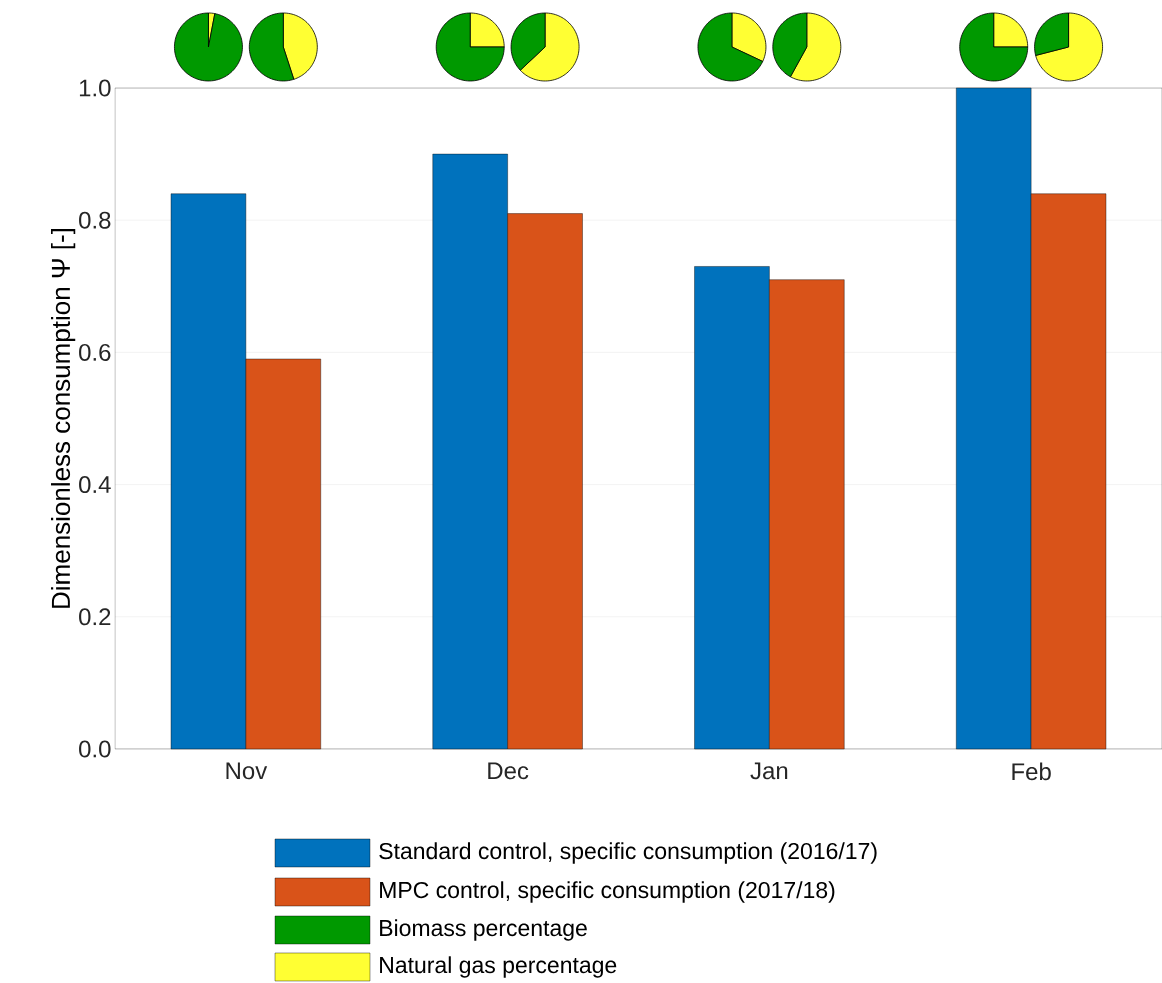  Describe the element at coordinates (508, 771) in the screenshot. I see `x-tick-label: Dec` at that location.